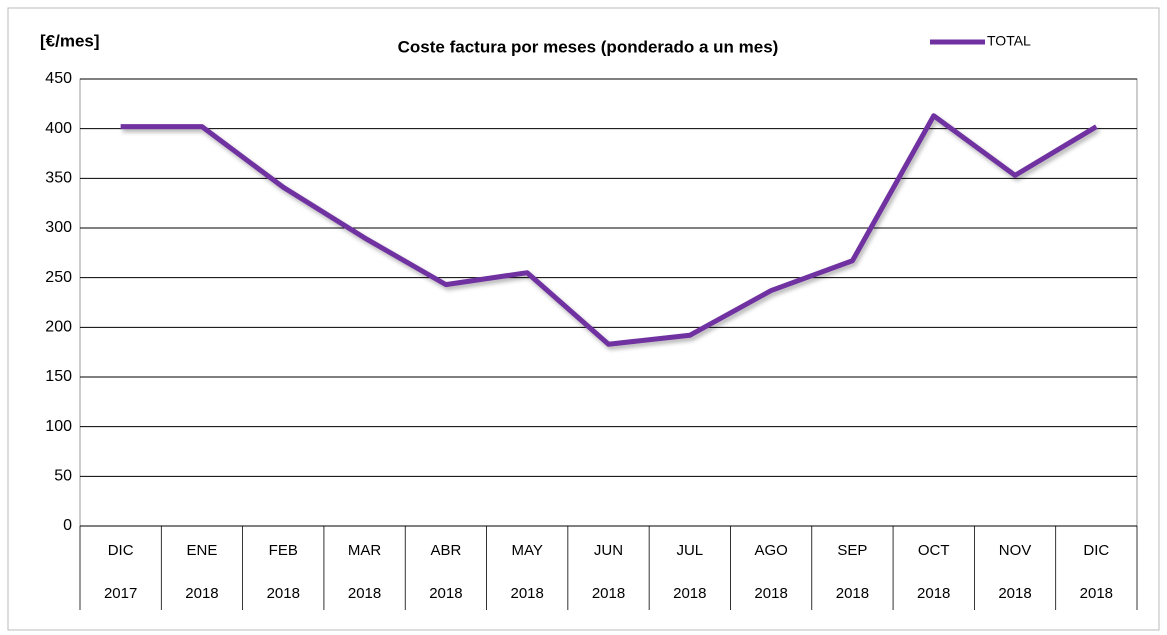 The width and height of the screenshot is (1167, 635). I want to click on x-tick-label: MAY, so click(526, 550).